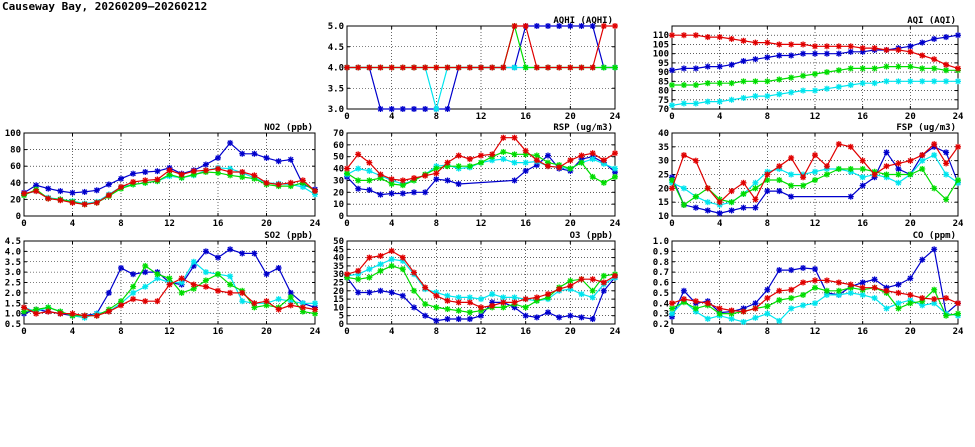 The height and width of the screenshot is (447, 975). What do you see at coordinates (288, 236) in the screenshot?
I see `chart-title: SO2 (ppb)` at bounding box center [288, 236].